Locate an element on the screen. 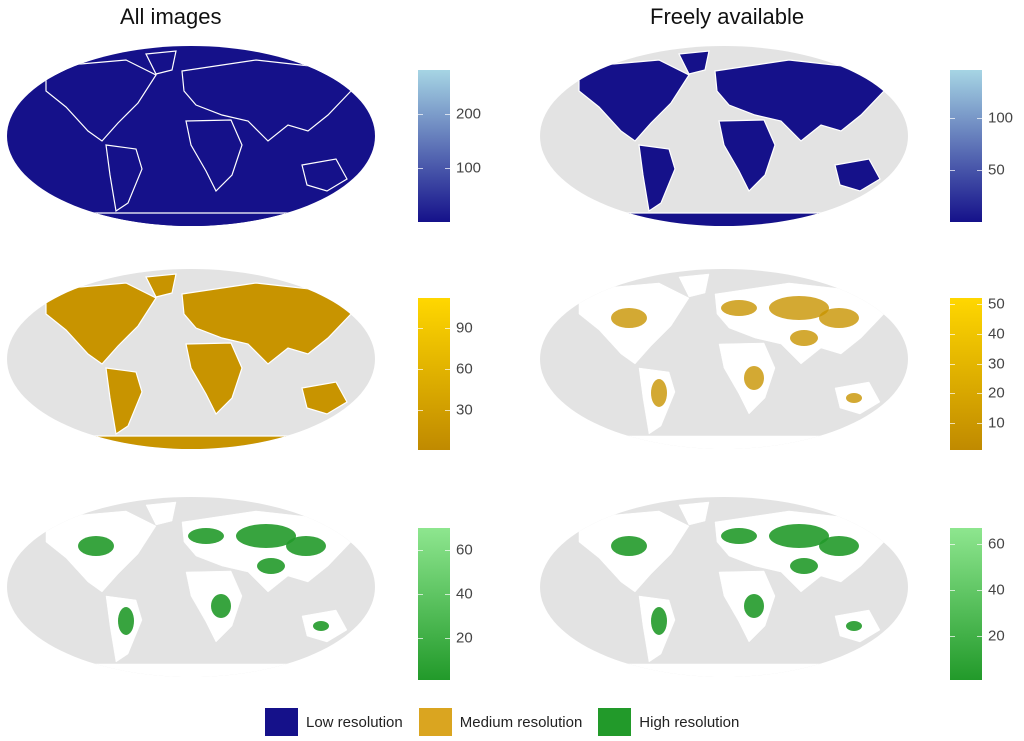 Image resolution: width=1024 pixels, height=741 pixels. legend-label: Low resolution is located at coordinates (354, 722).